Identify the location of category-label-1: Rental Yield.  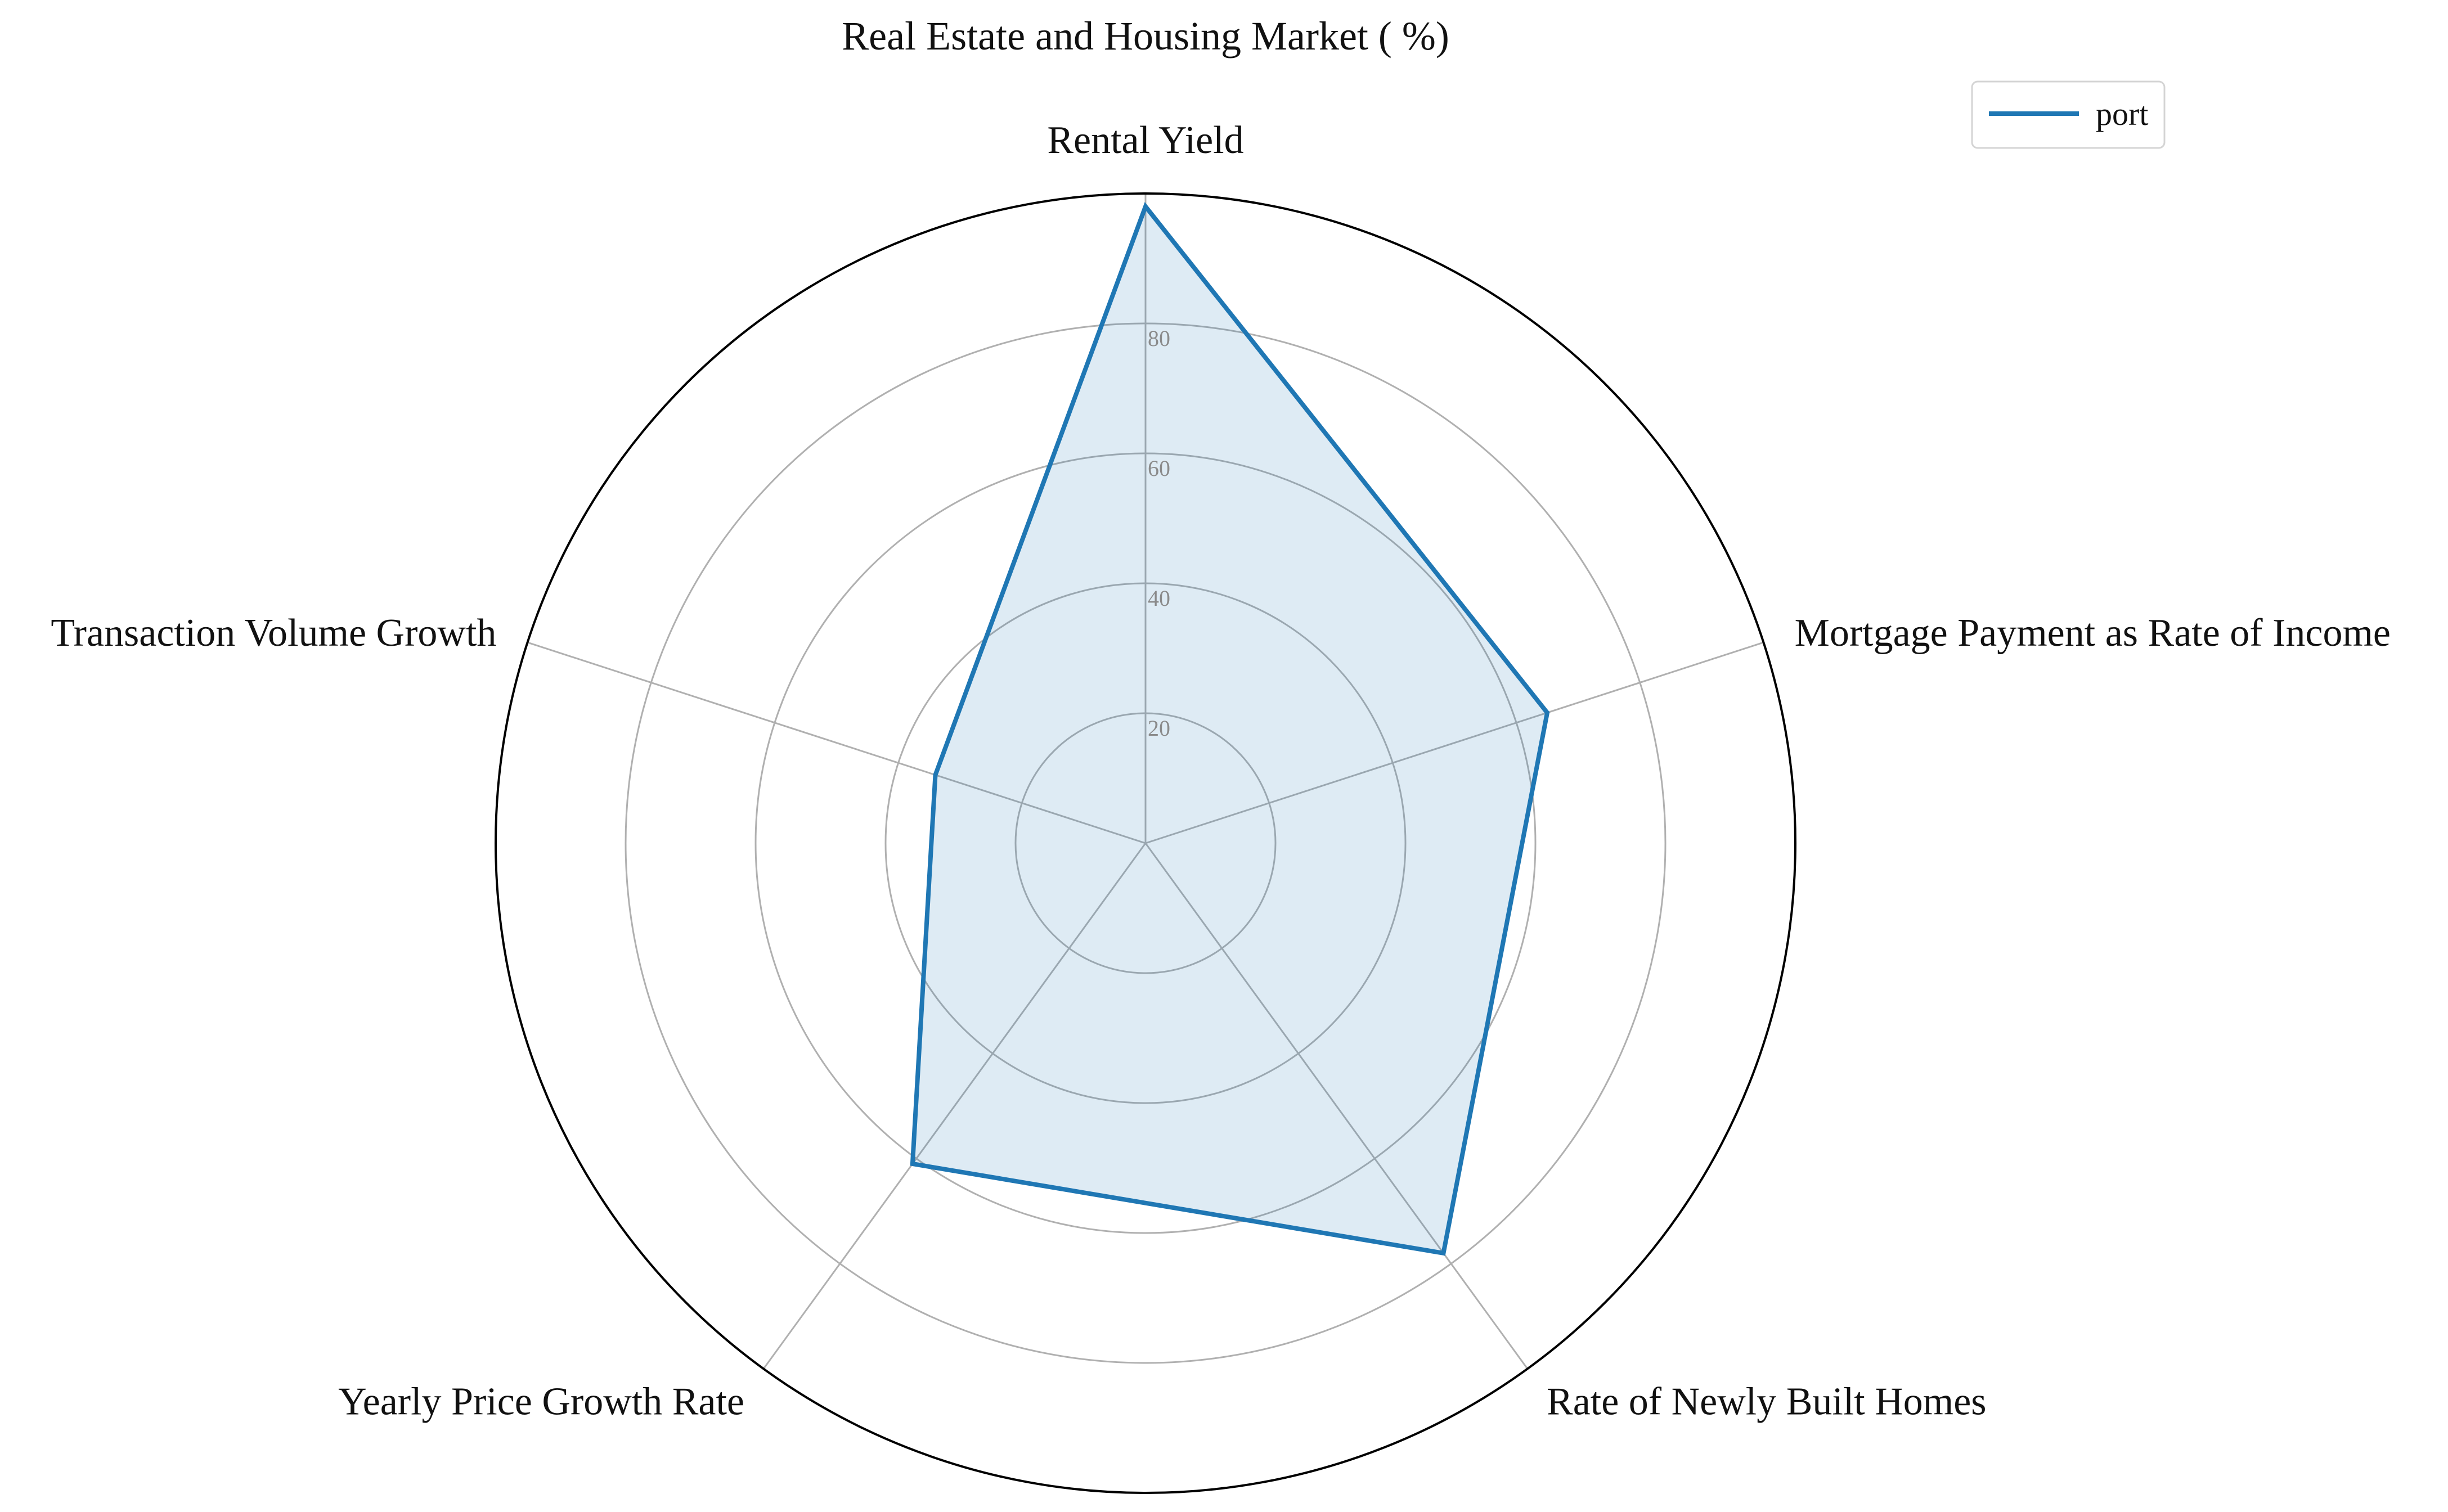
(1145, 140).